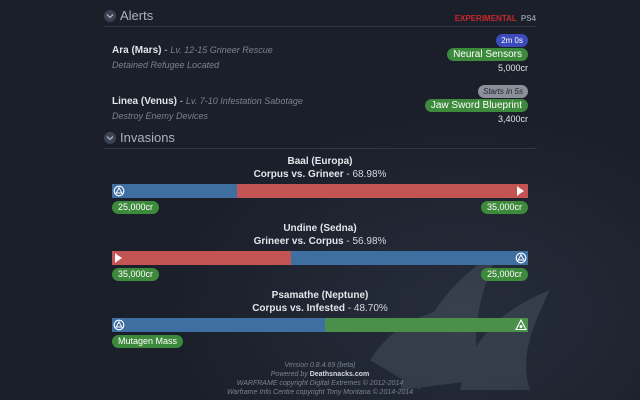  Describe the element at coordinates (289, 374) in the screenshot. I see `footer-powered-prefix: Powered by` at that location.